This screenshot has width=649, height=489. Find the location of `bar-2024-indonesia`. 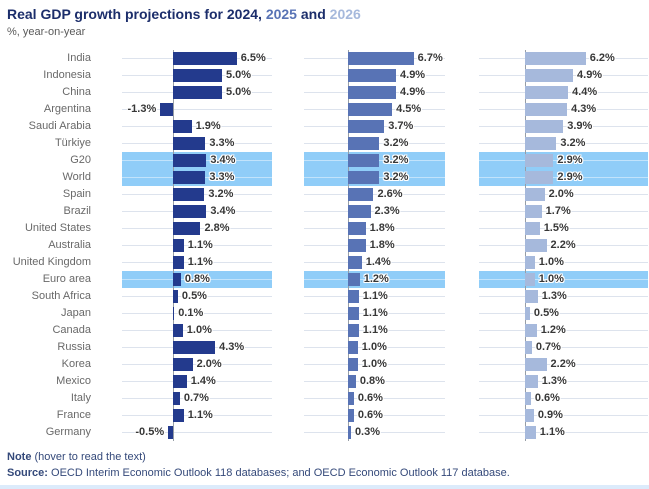

bar-2024-indonesia is located at coordinates (197, 75).